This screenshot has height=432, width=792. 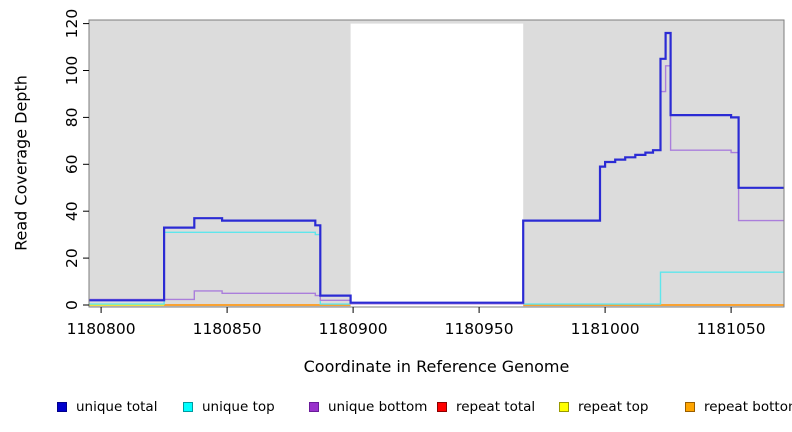 I want to click on legend-swatch-unique-bottom, so click(x=314, y=406).